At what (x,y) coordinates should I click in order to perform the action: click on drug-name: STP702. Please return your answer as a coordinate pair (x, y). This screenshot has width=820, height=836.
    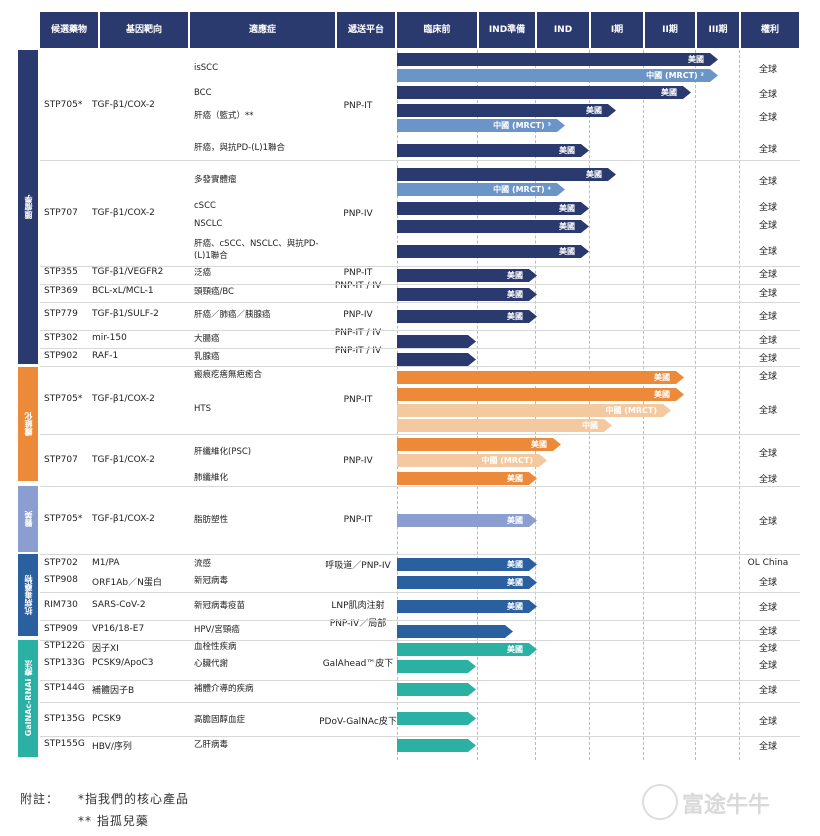
    Looking at the image, I should click on (61, 563).